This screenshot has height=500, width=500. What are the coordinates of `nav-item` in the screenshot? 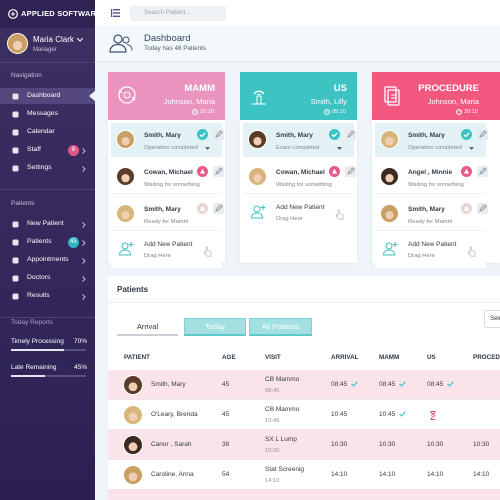 It's located at (47, 96).